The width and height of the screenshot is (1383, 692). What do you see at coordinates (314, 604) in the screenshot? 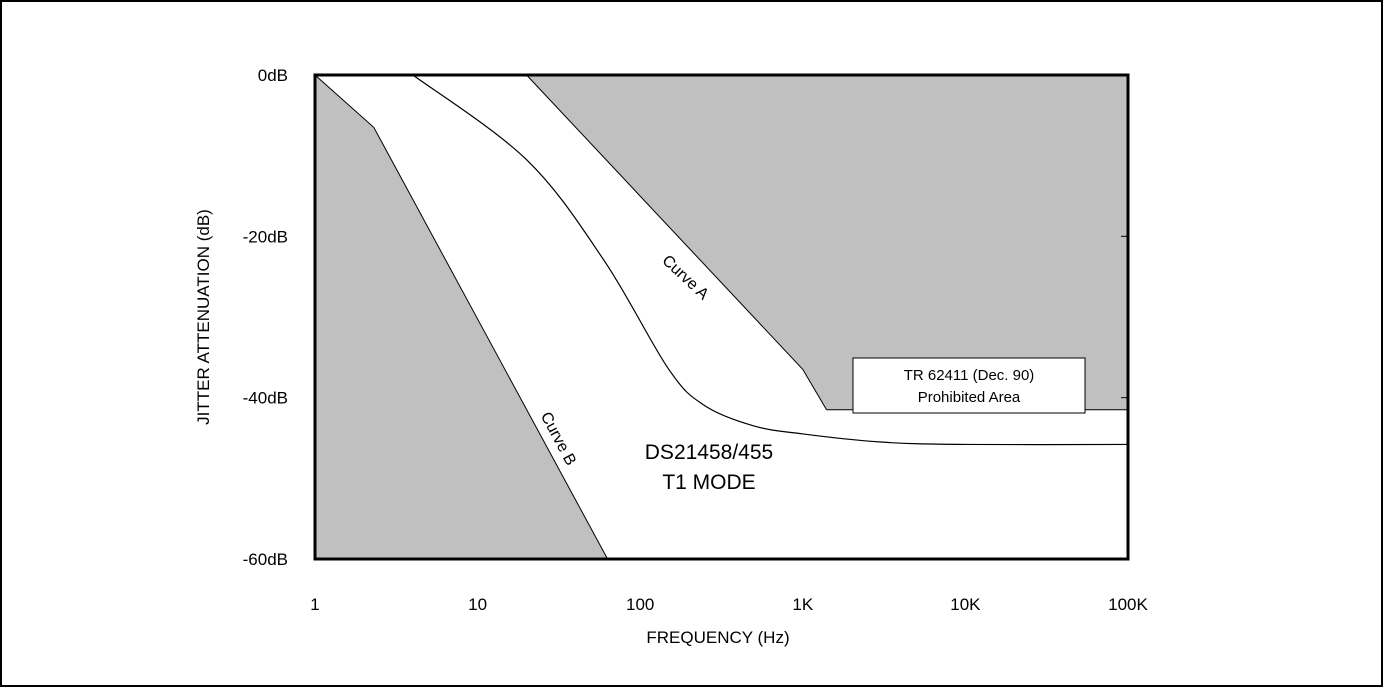
I see `x-tick-label: 1` at bounding box center [314, 604].